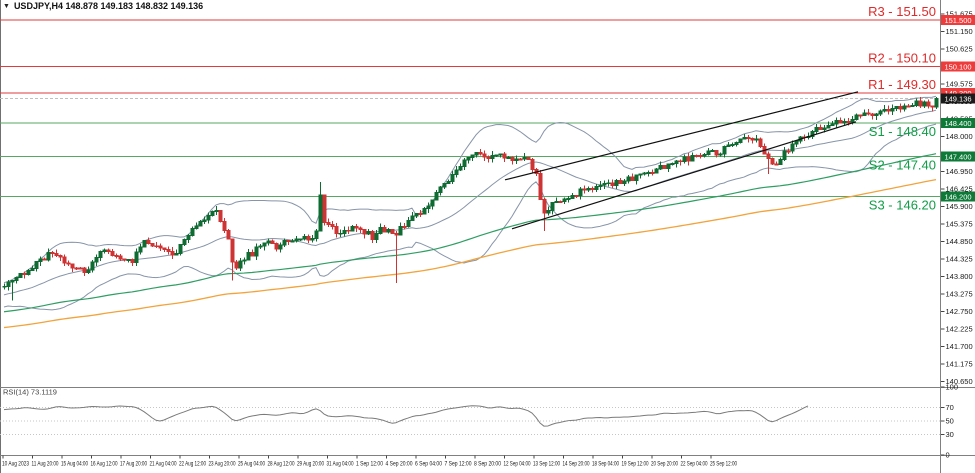 The height and width of the screenshot is (473, 975). What do you see at coordinates (902, 164) in the screenshot?
I see `level-label-s2: S2 - 147.40` at bounding box center [902, 164].